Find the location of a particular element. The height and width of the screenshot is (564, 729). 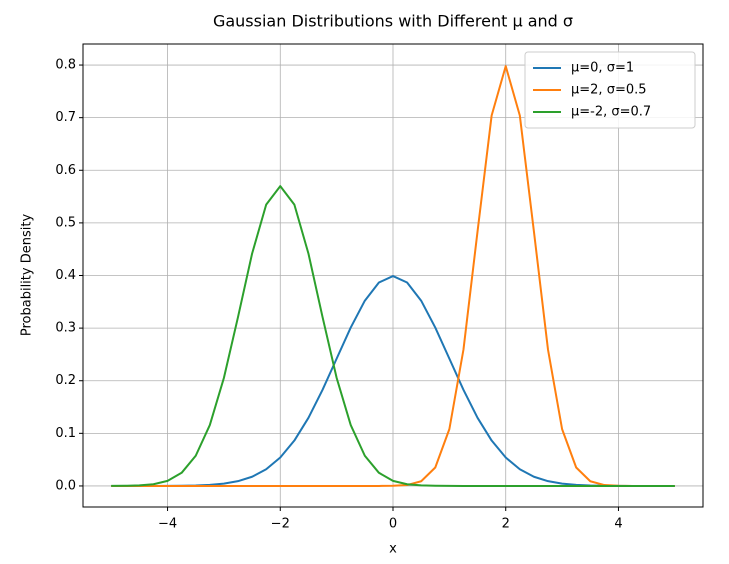

legend-label: μ=0, σ=1 is located at coordinates (602, 68).